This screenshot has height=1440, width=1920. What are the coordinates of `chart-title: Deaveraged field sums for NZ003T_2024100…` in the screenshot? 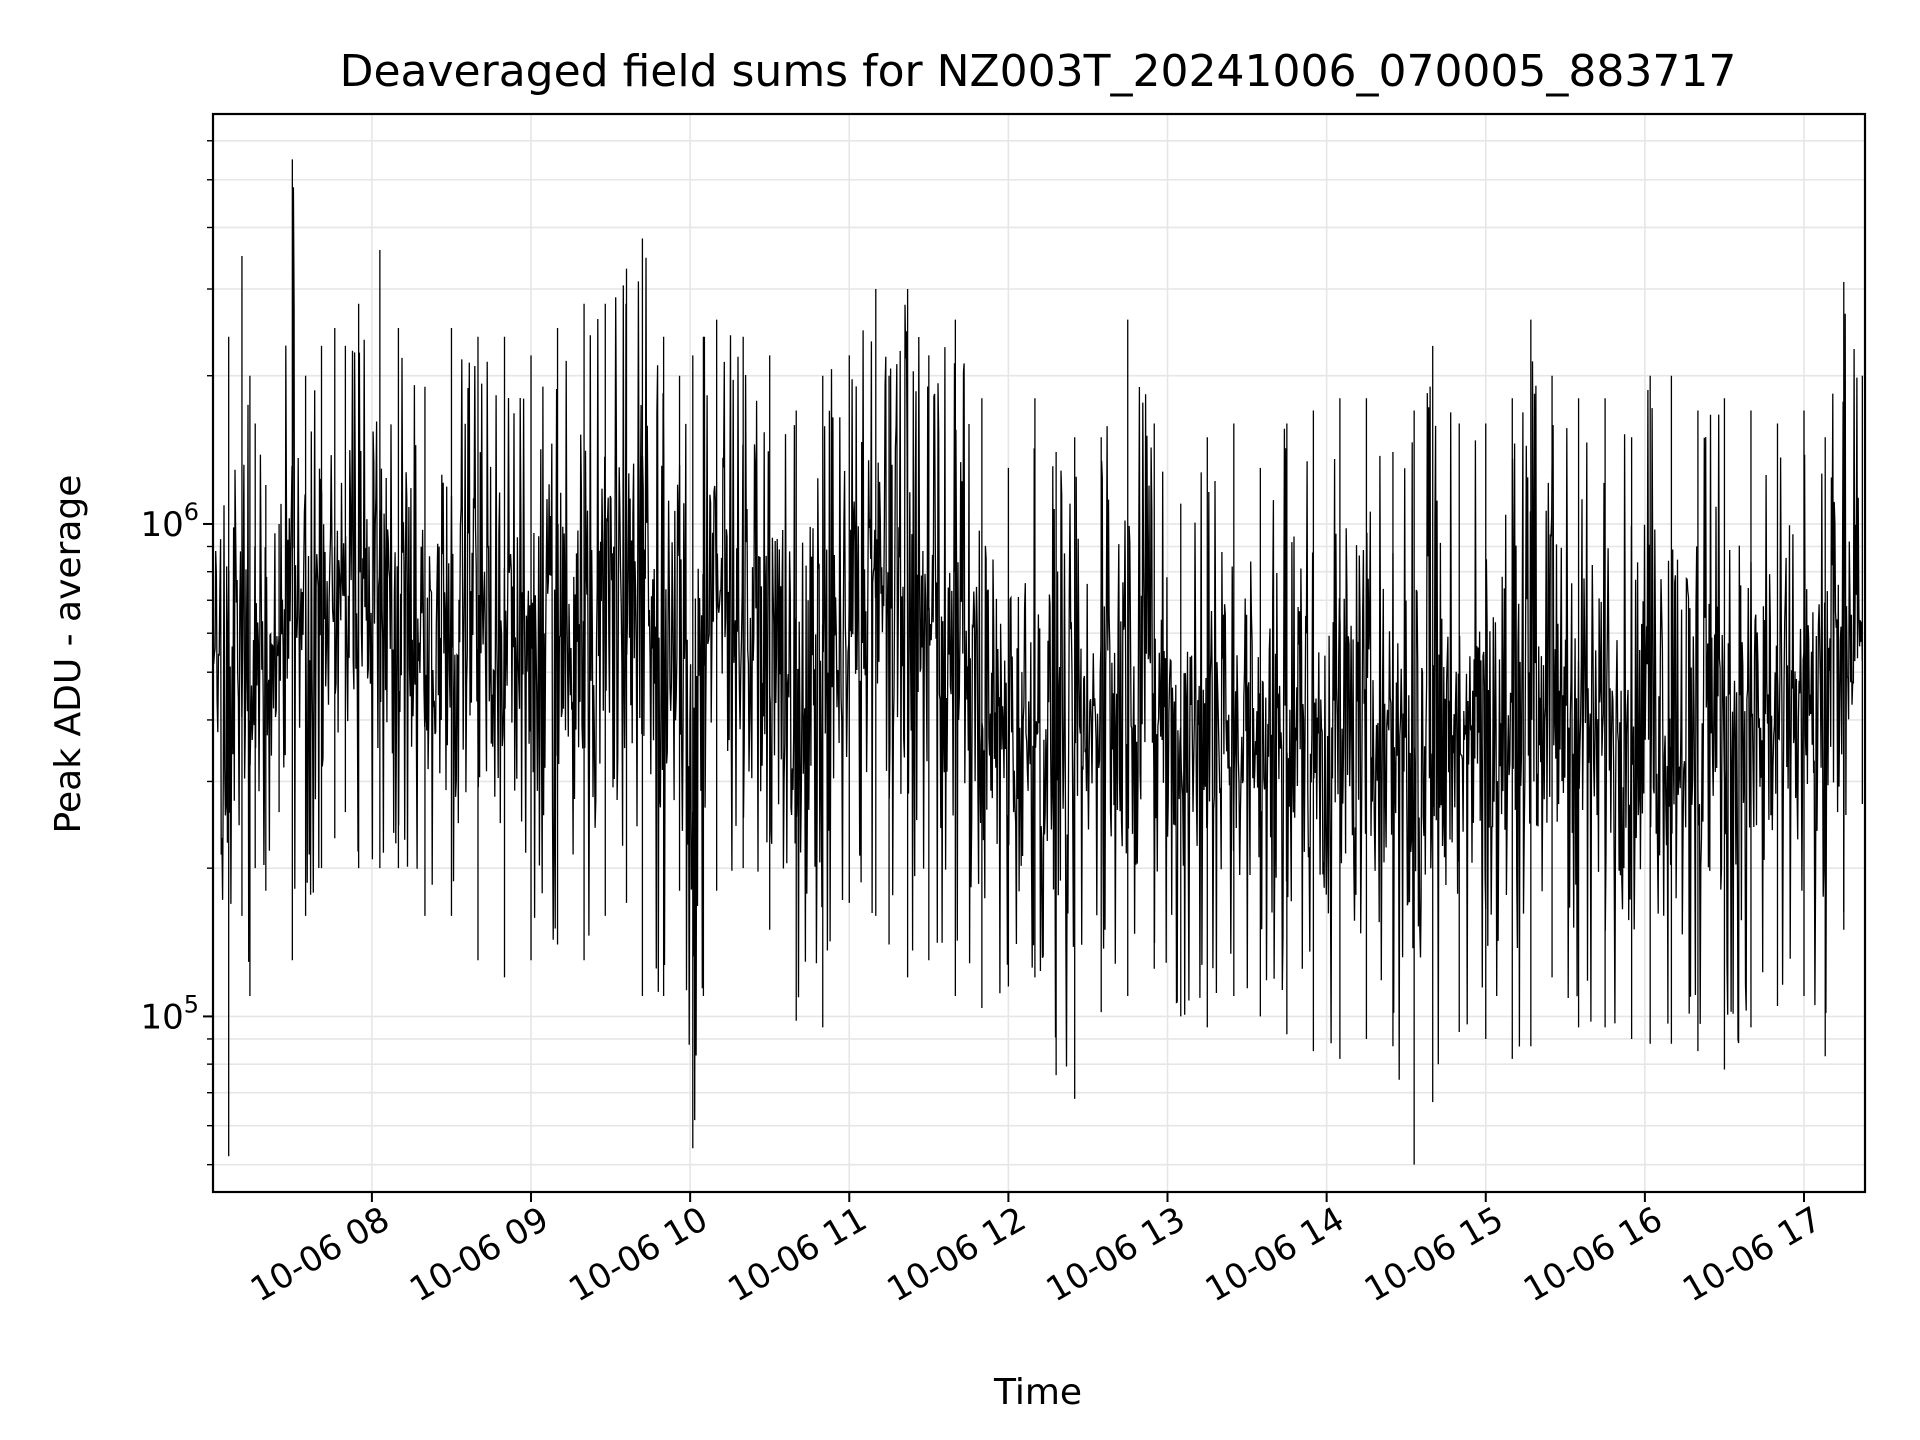 It's located at (1038, 71).